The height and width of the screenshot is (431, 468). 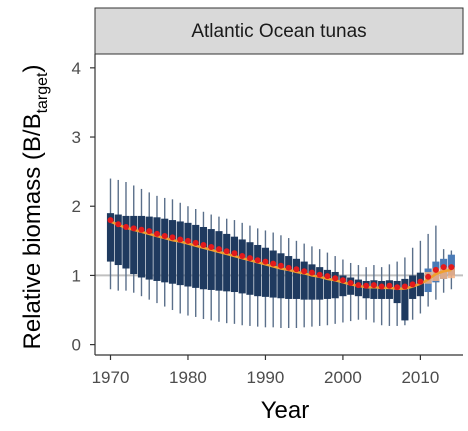 What do you see at coordinates (218, 249) in the screenshot?
I see `median-point-1984` at bounding box center [218, 249].